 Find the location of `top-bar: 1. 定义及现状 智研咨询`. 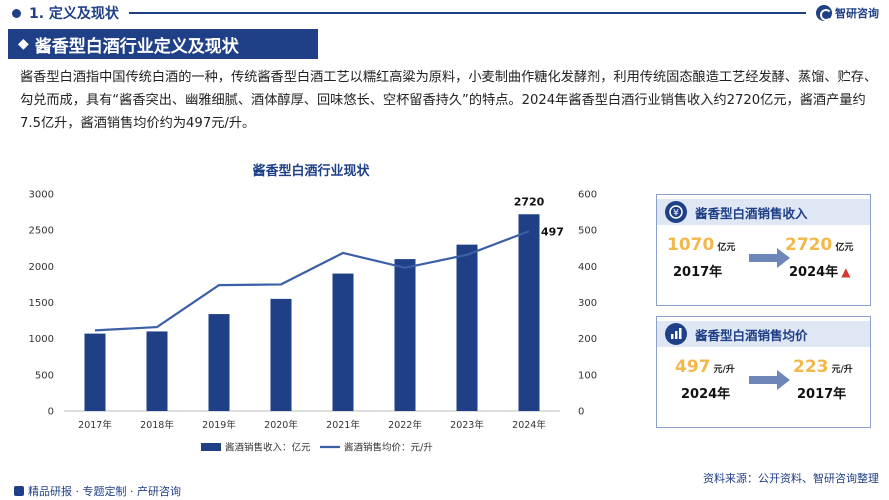

top-bar: 1. 定义及现状 智研咨询 is located at coordinates (444, 13).